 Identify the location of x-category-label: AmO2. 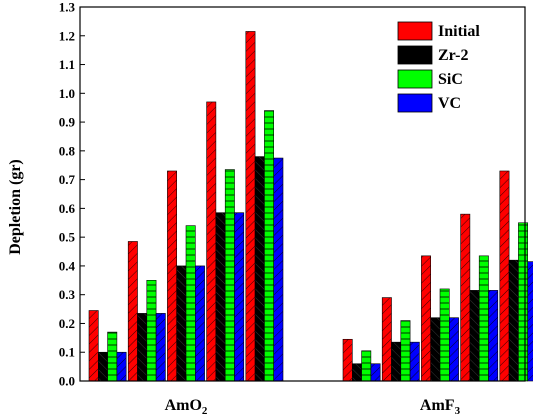
(186, 407).